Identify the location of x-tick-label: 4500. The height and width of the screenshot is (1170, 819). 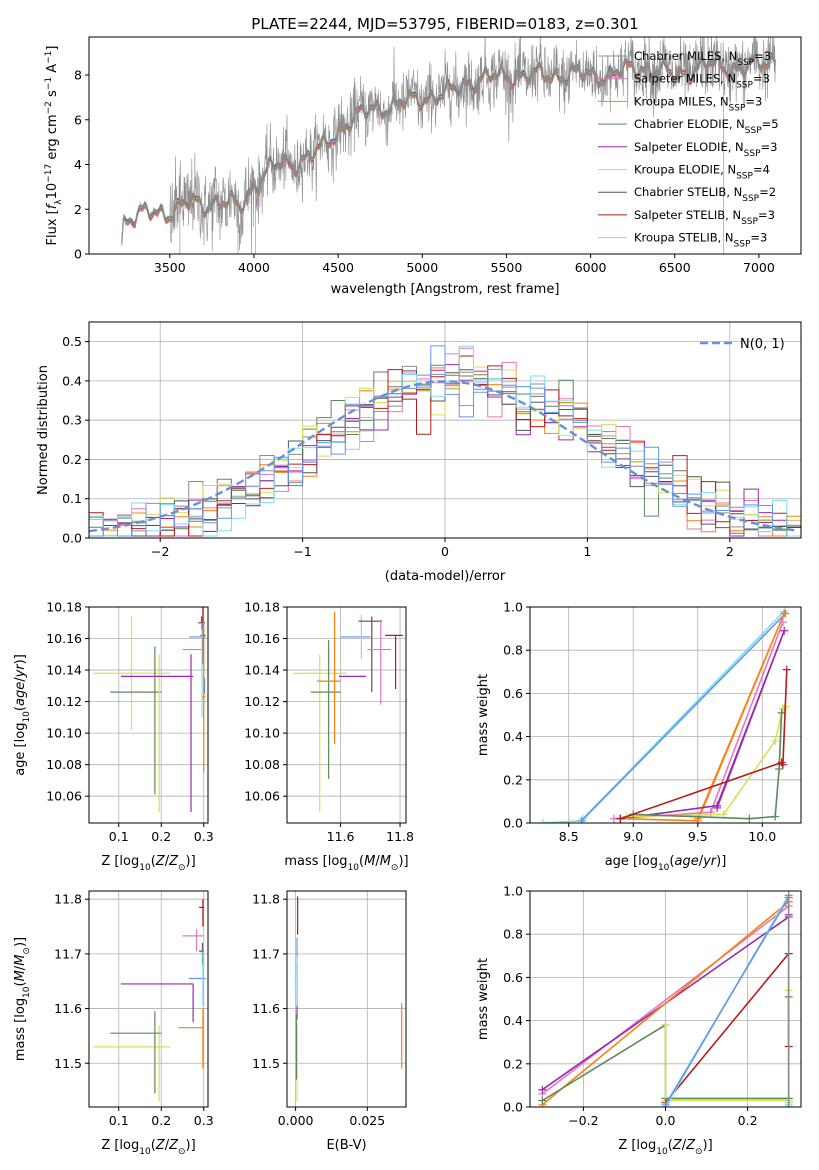
(338, 267).